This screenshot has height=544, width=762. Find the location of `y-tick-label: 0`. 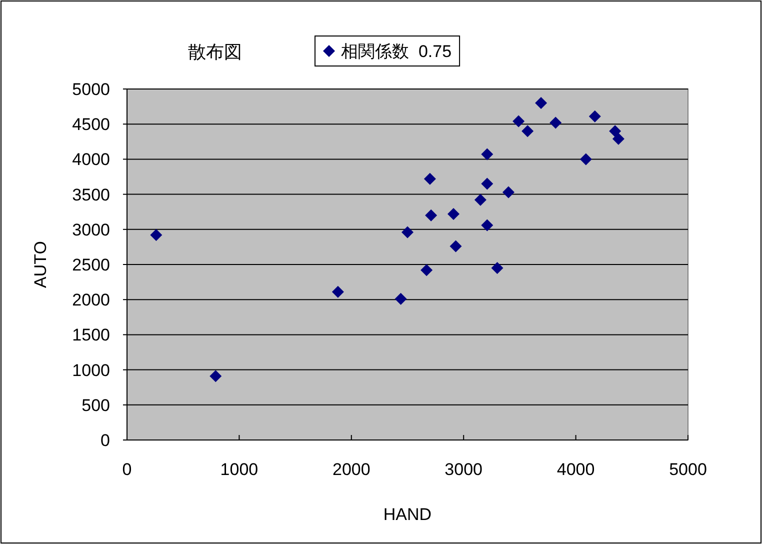

y-tick-label: 0 is located at coordinates (105, 440).